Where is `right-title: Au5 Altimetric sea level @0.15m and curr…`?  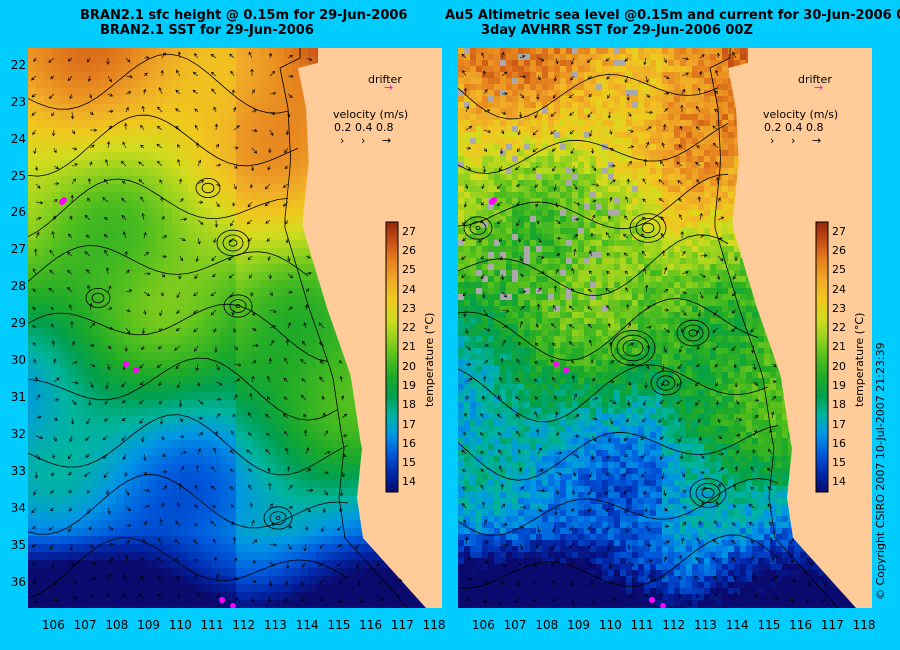
right-title: Au5 Altimetric sea level @0.15m and curr… is located at coordinates (672, 23).